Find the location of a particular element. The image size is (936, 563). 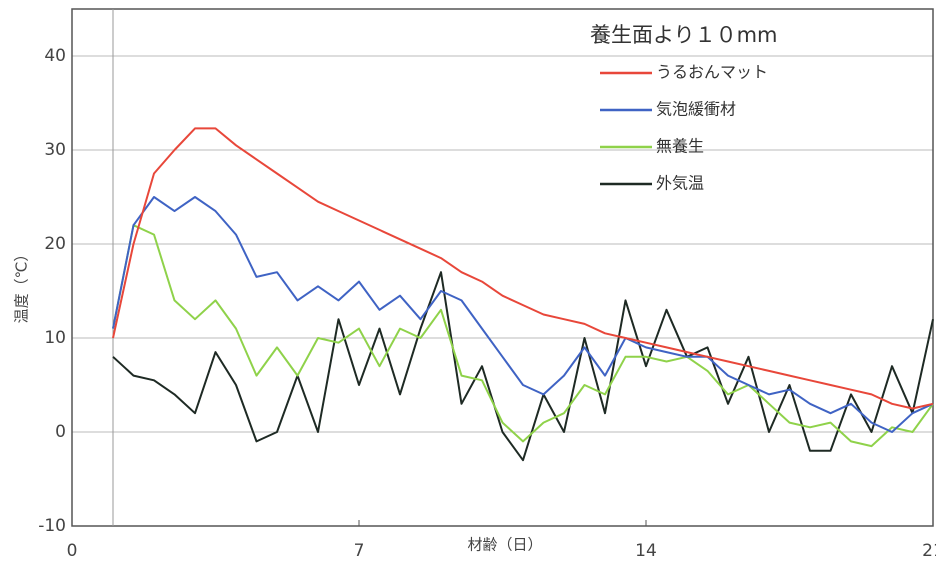

x-axis-label: 材齢（日） is located at coordinates (504, 545).